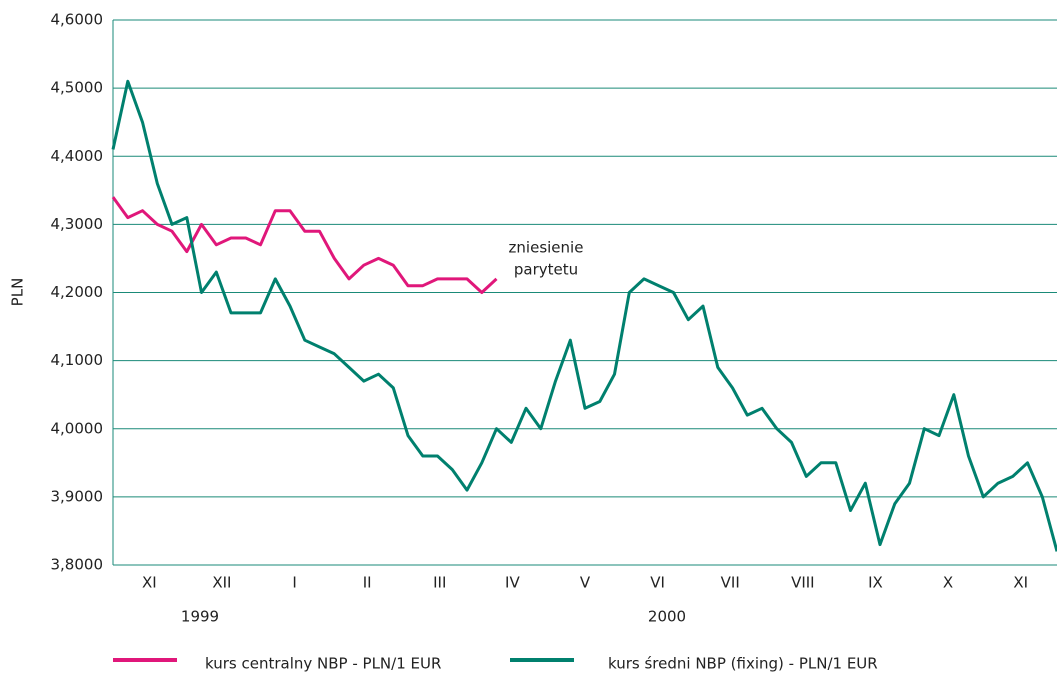 Image resolution: width=1057 pixels, height=676 pixels. I want to click on x-tick-label: I, so click(294, 583).